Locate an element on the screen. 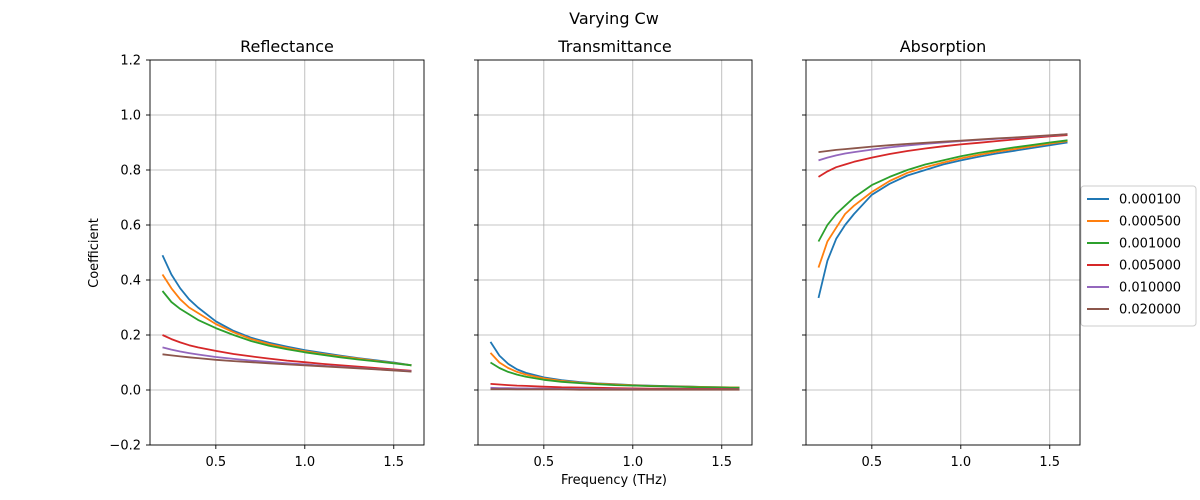 This screenshot has height=500, width=1200. legend-label: 0.010000 is located at coordinates (1150, 288).